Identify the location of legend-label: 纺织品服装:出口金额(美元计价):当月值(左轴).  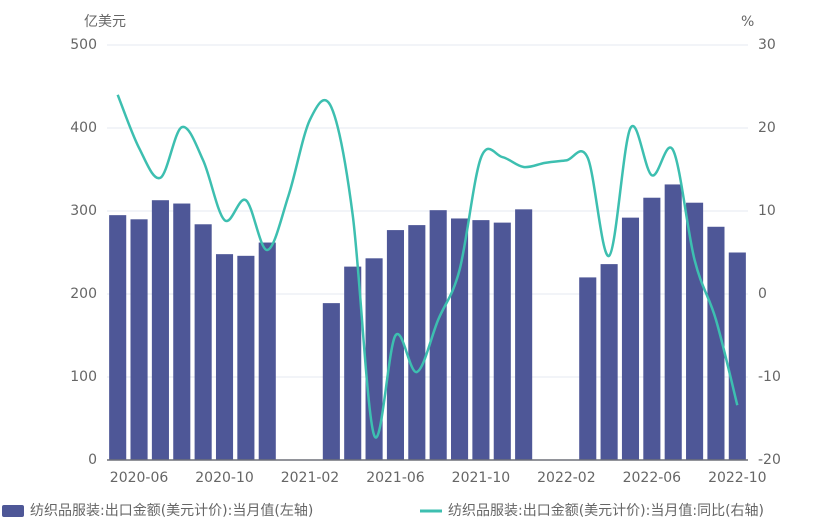
(171, 511).